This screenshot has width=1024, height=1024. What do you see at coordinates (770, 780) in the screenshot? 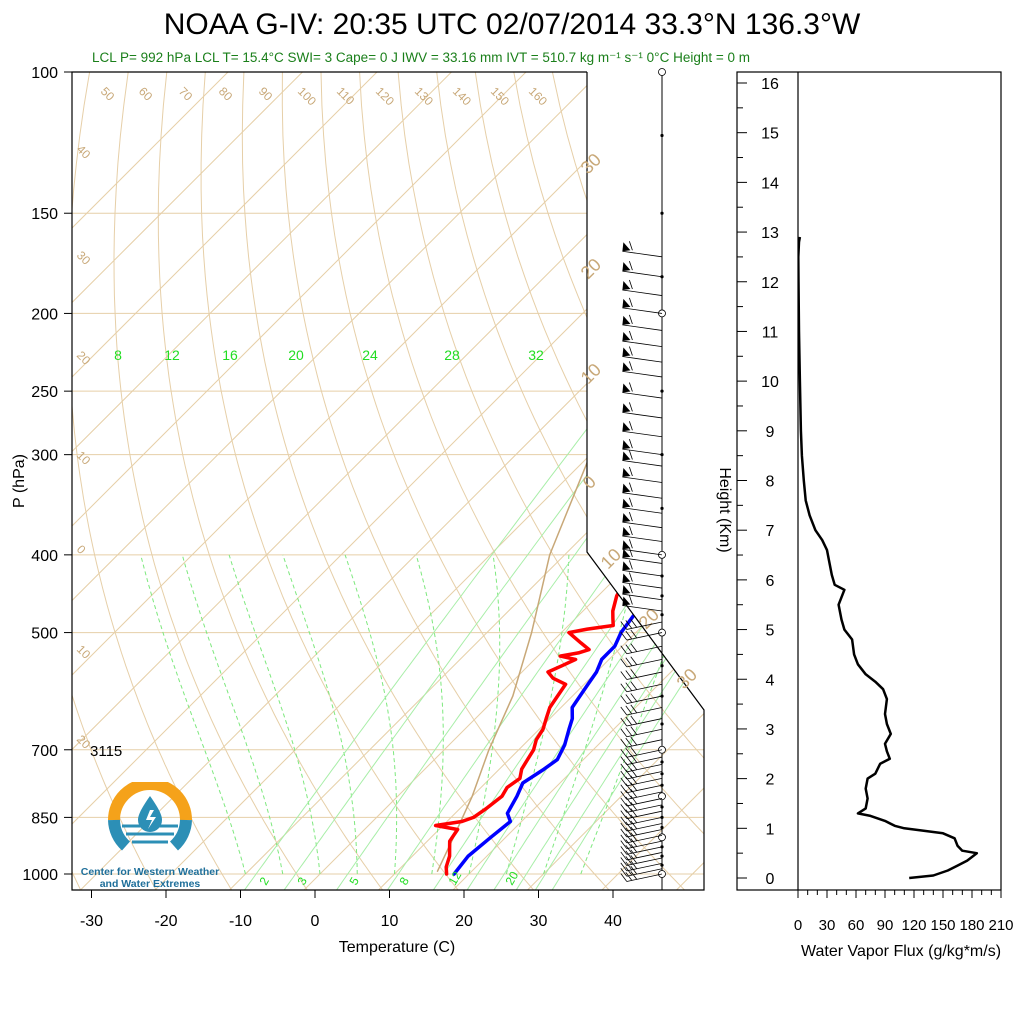
I see `height-tick-label: 2` at bounding box center [770, 780].